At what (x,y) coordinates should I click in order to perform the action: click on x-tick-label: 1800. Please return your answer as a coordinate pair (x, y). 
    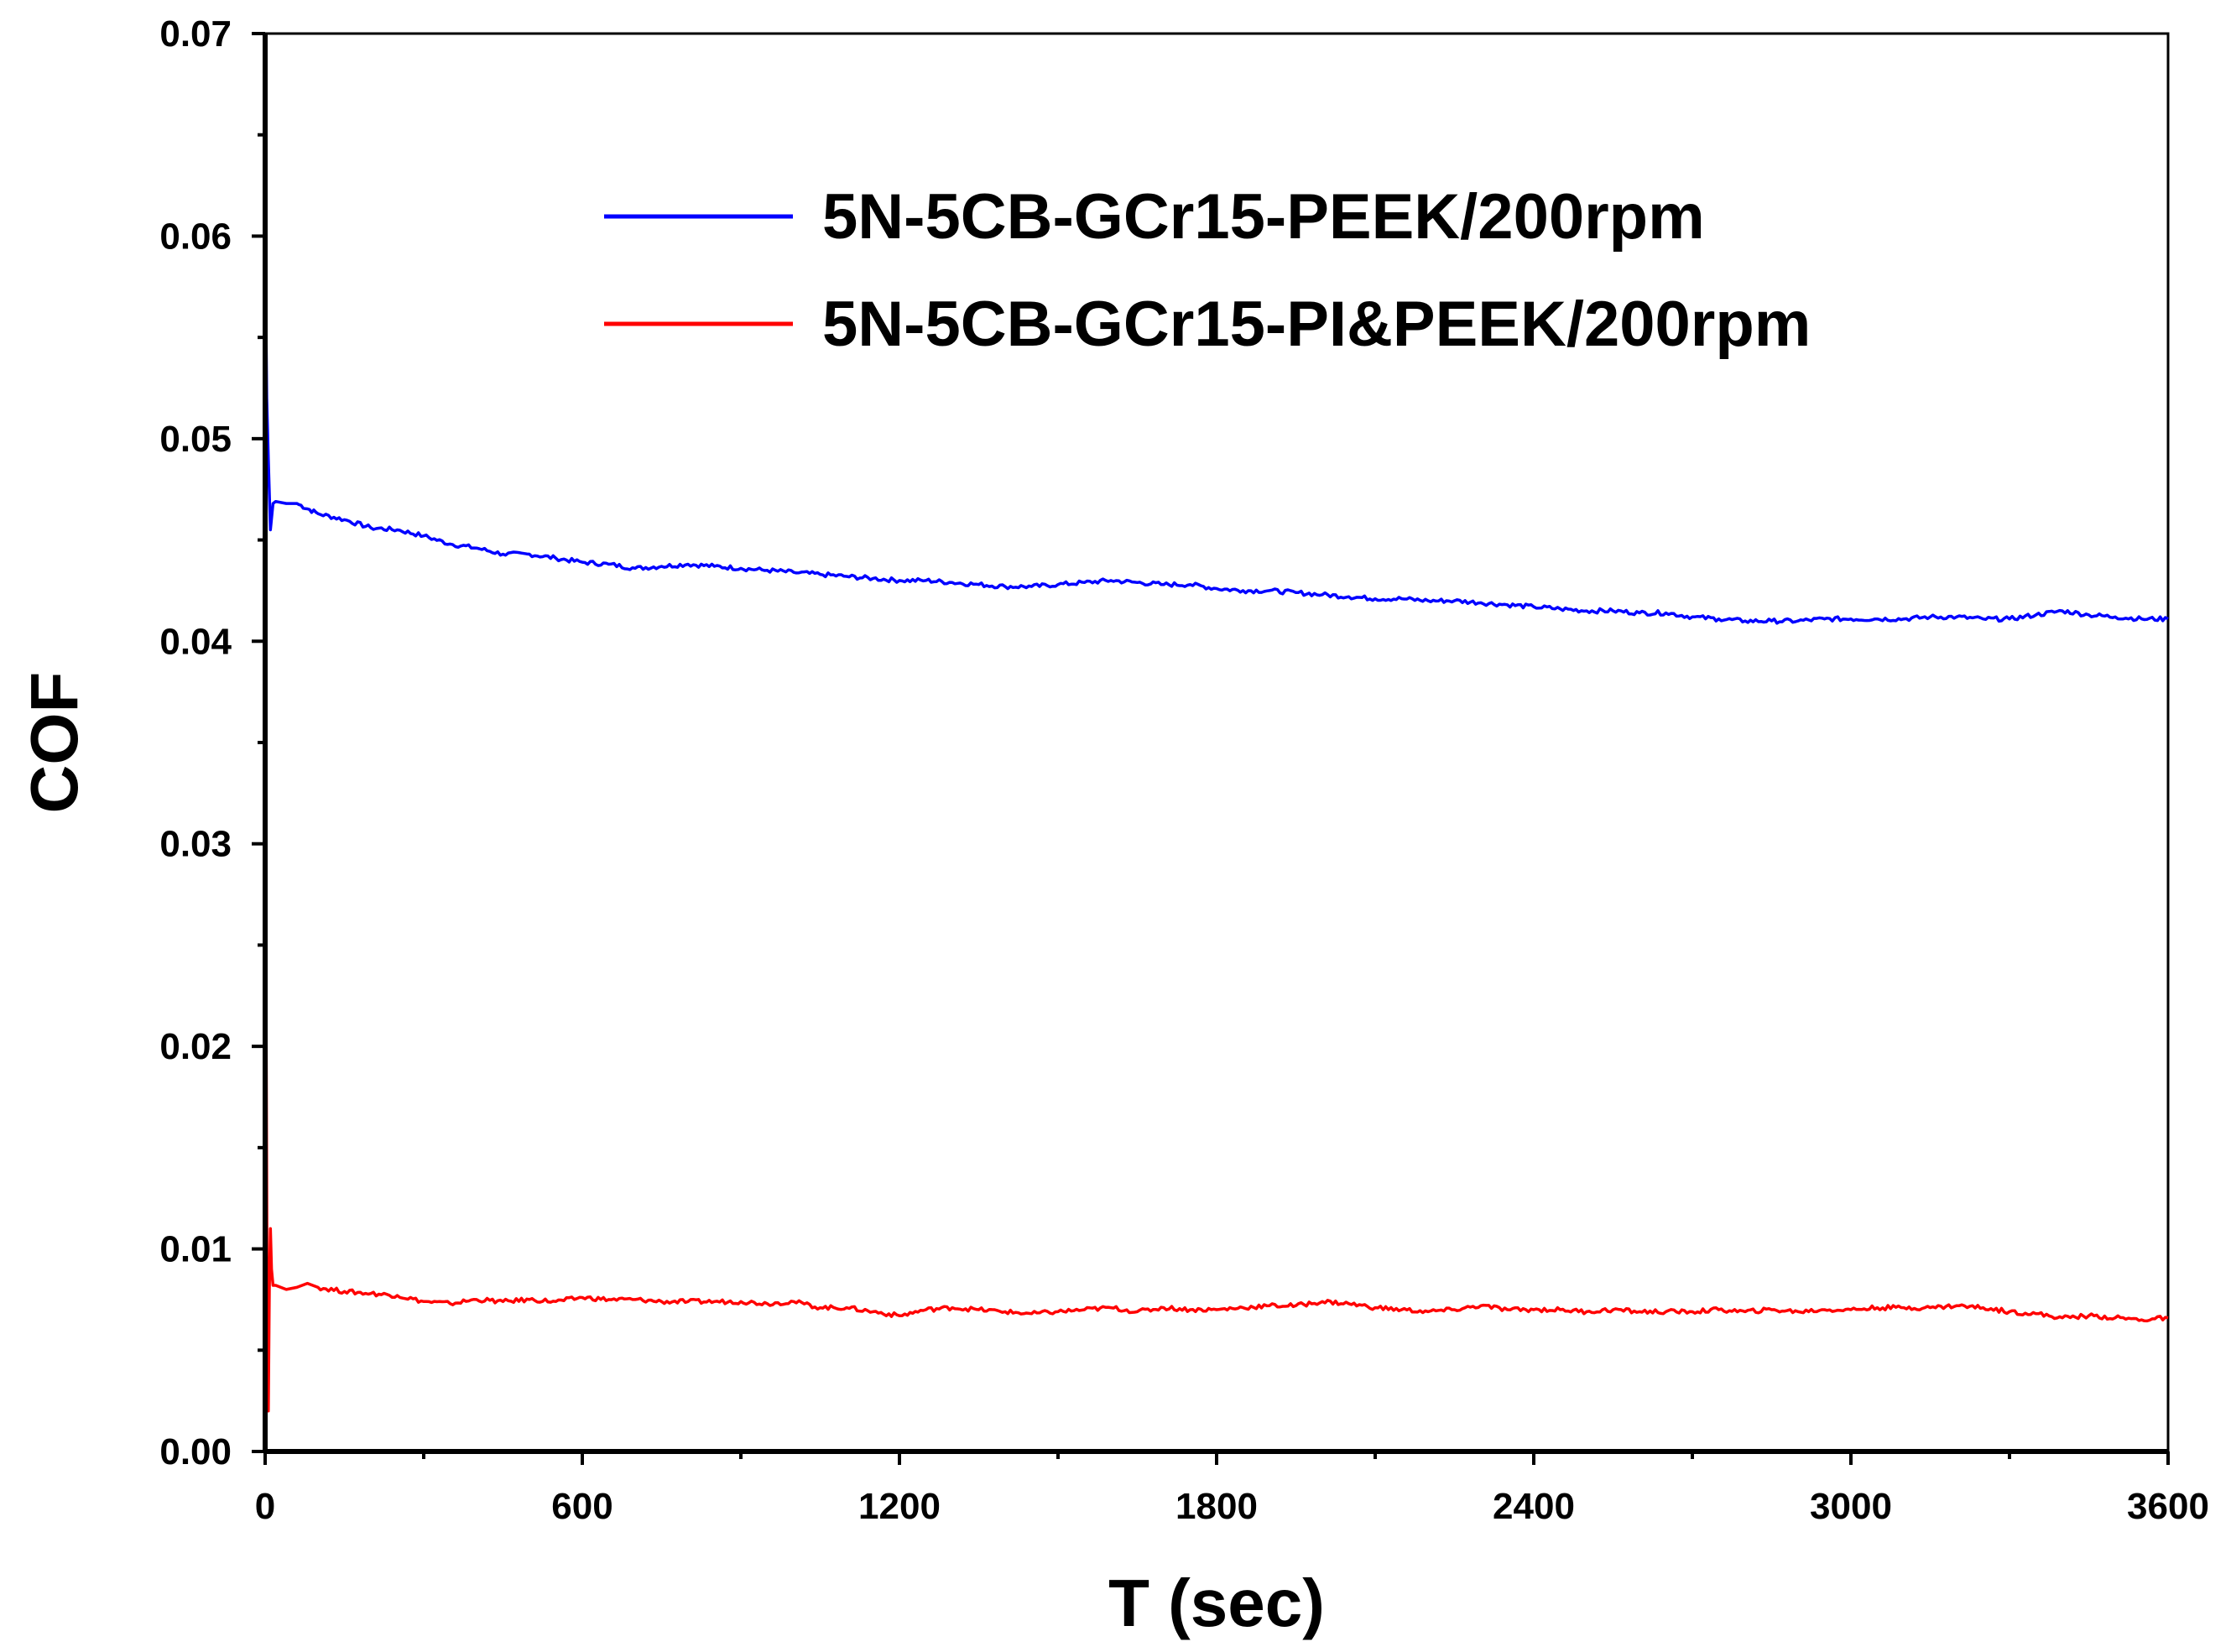
    Looking at the image, I should click on (1216, 1506).